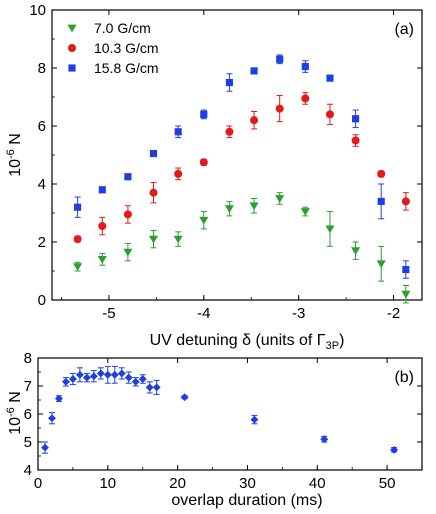  I want to click on legend-label: 15.8 G/cm, so click(126, 68).